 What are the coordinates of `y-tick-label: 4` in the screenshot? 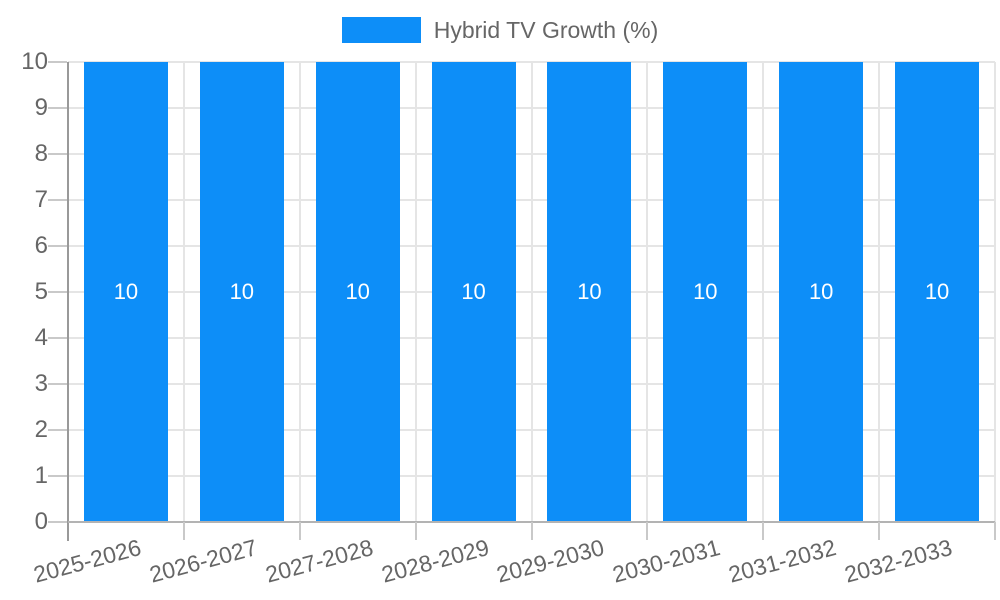 It's located at (41, 337).